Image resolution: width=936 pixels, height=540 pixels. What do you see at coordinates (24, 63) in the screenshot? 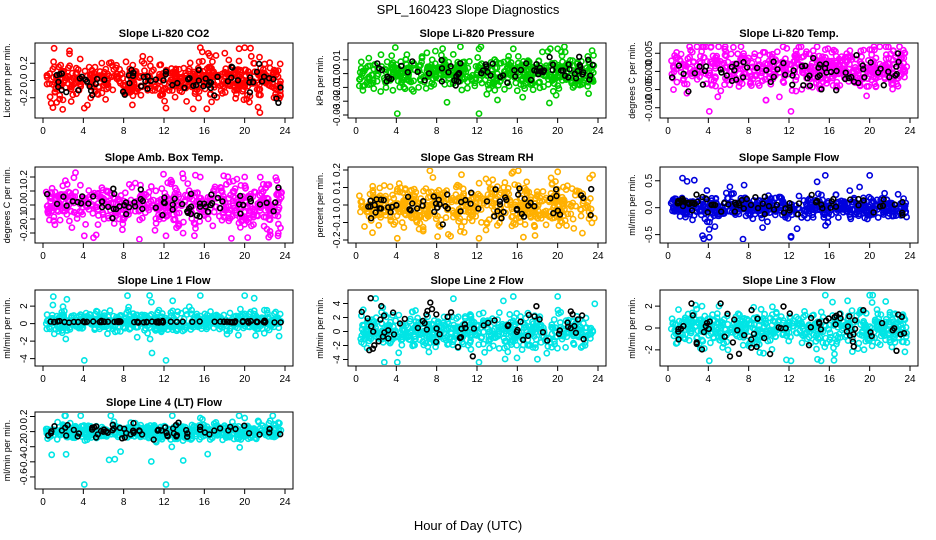
I see `y-tick-label: 0.2` at bounding box center [24, 63].